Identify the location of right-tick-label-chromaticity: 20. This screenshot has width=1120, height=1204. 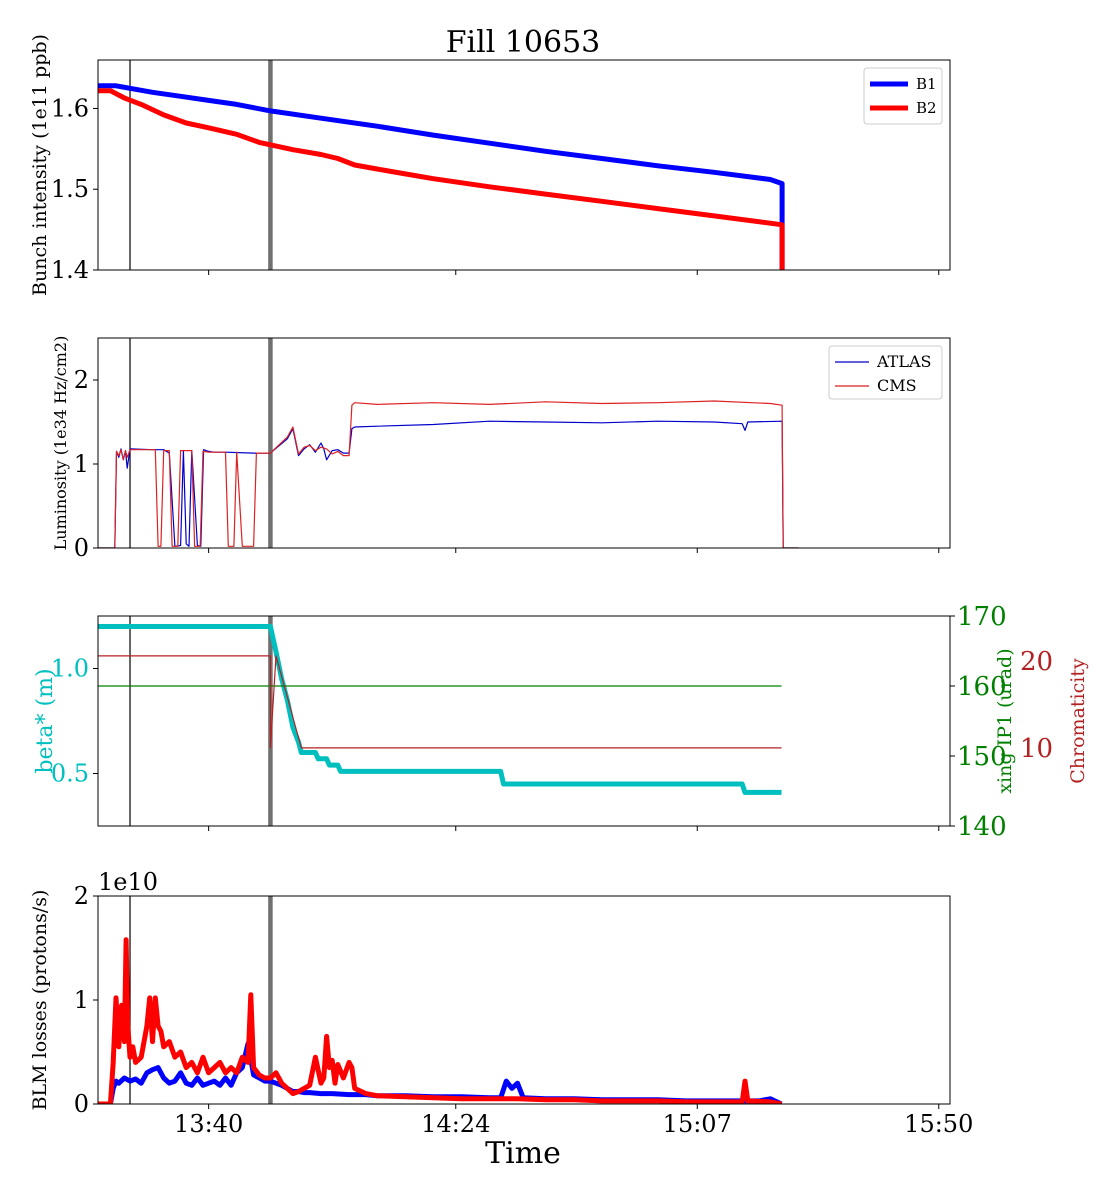
(1036, 662).